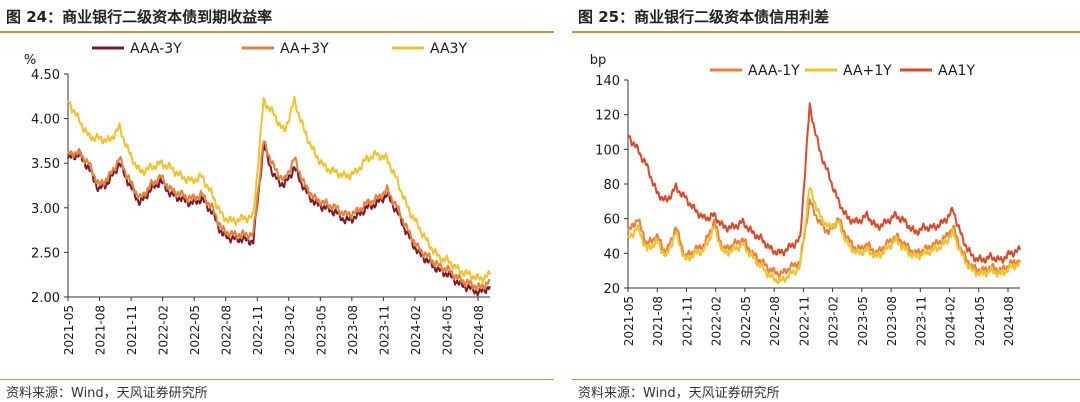 The height and width of the screenshot is (402, 1080). Describe the element at coordinates (45, 253) in the screenshot. I see `y-tick-label: 2.50` at that location.